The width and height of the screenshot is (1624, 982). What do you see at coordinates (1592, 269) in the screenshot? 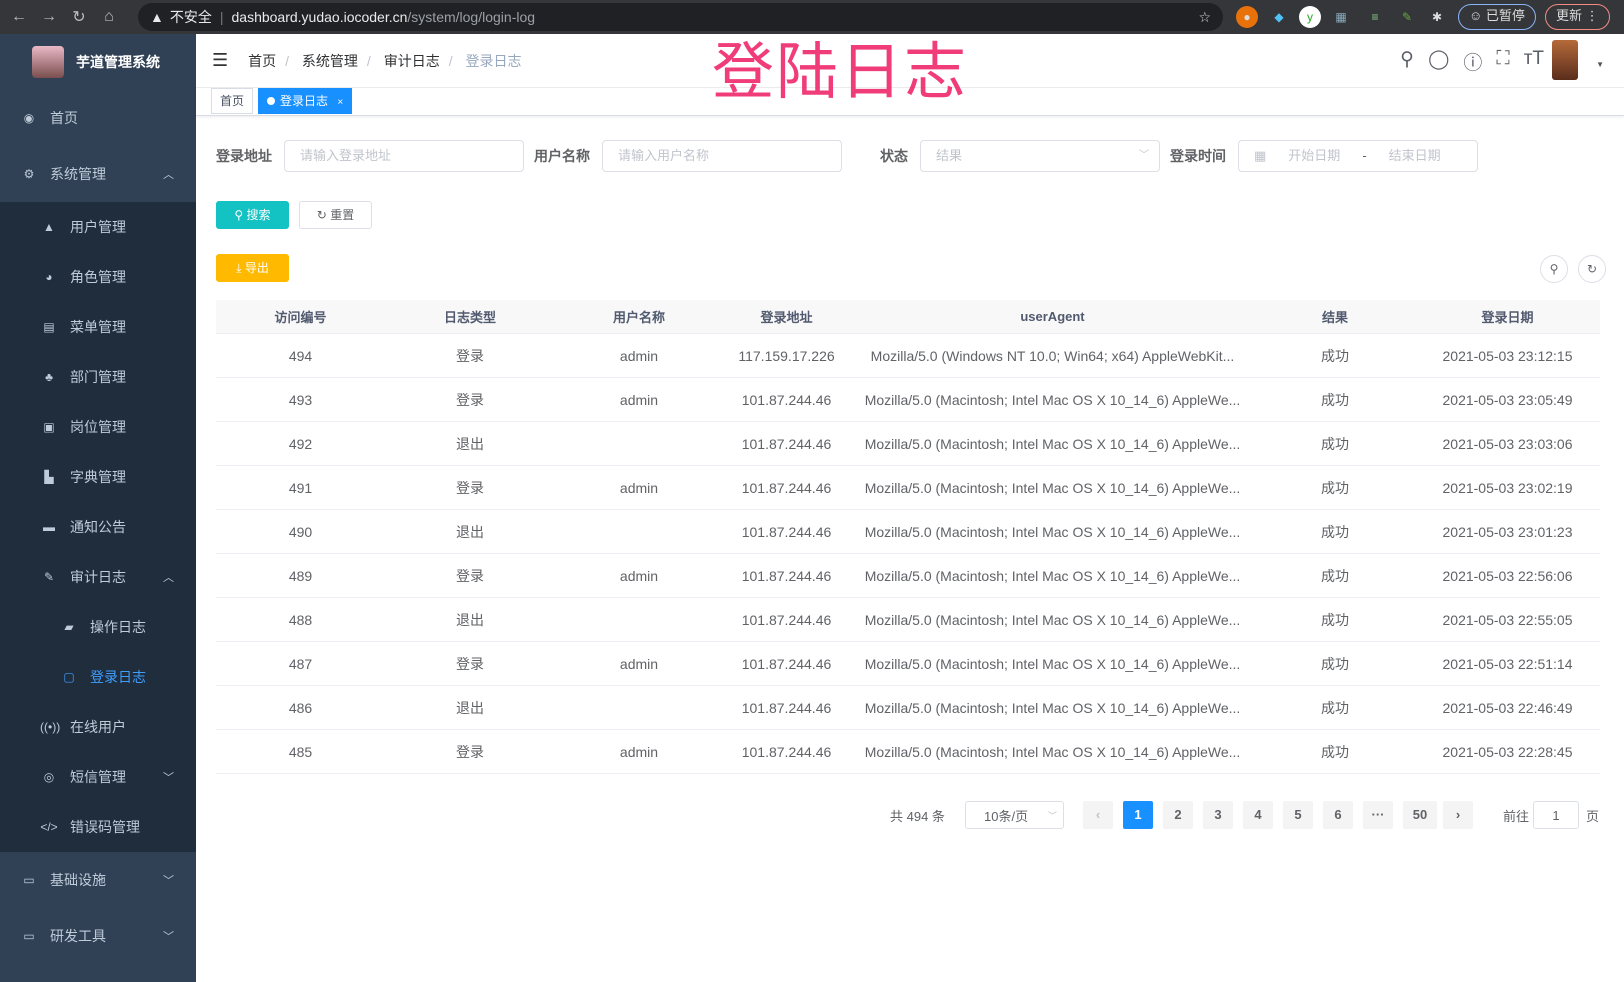
I see `refresh-button: ↻` at bounding box center [1592, 269].